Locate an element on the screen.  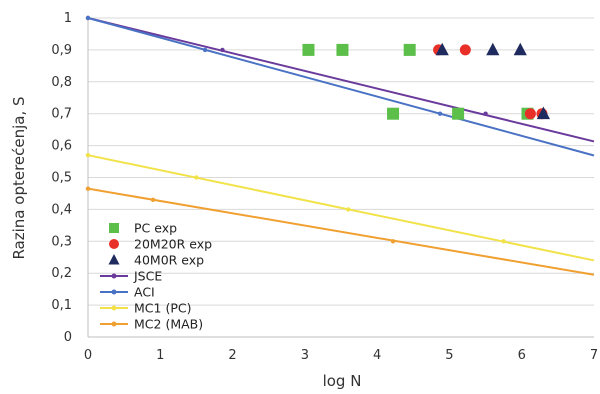
x-tick-label: 5 is located at coordinates (449, 355).